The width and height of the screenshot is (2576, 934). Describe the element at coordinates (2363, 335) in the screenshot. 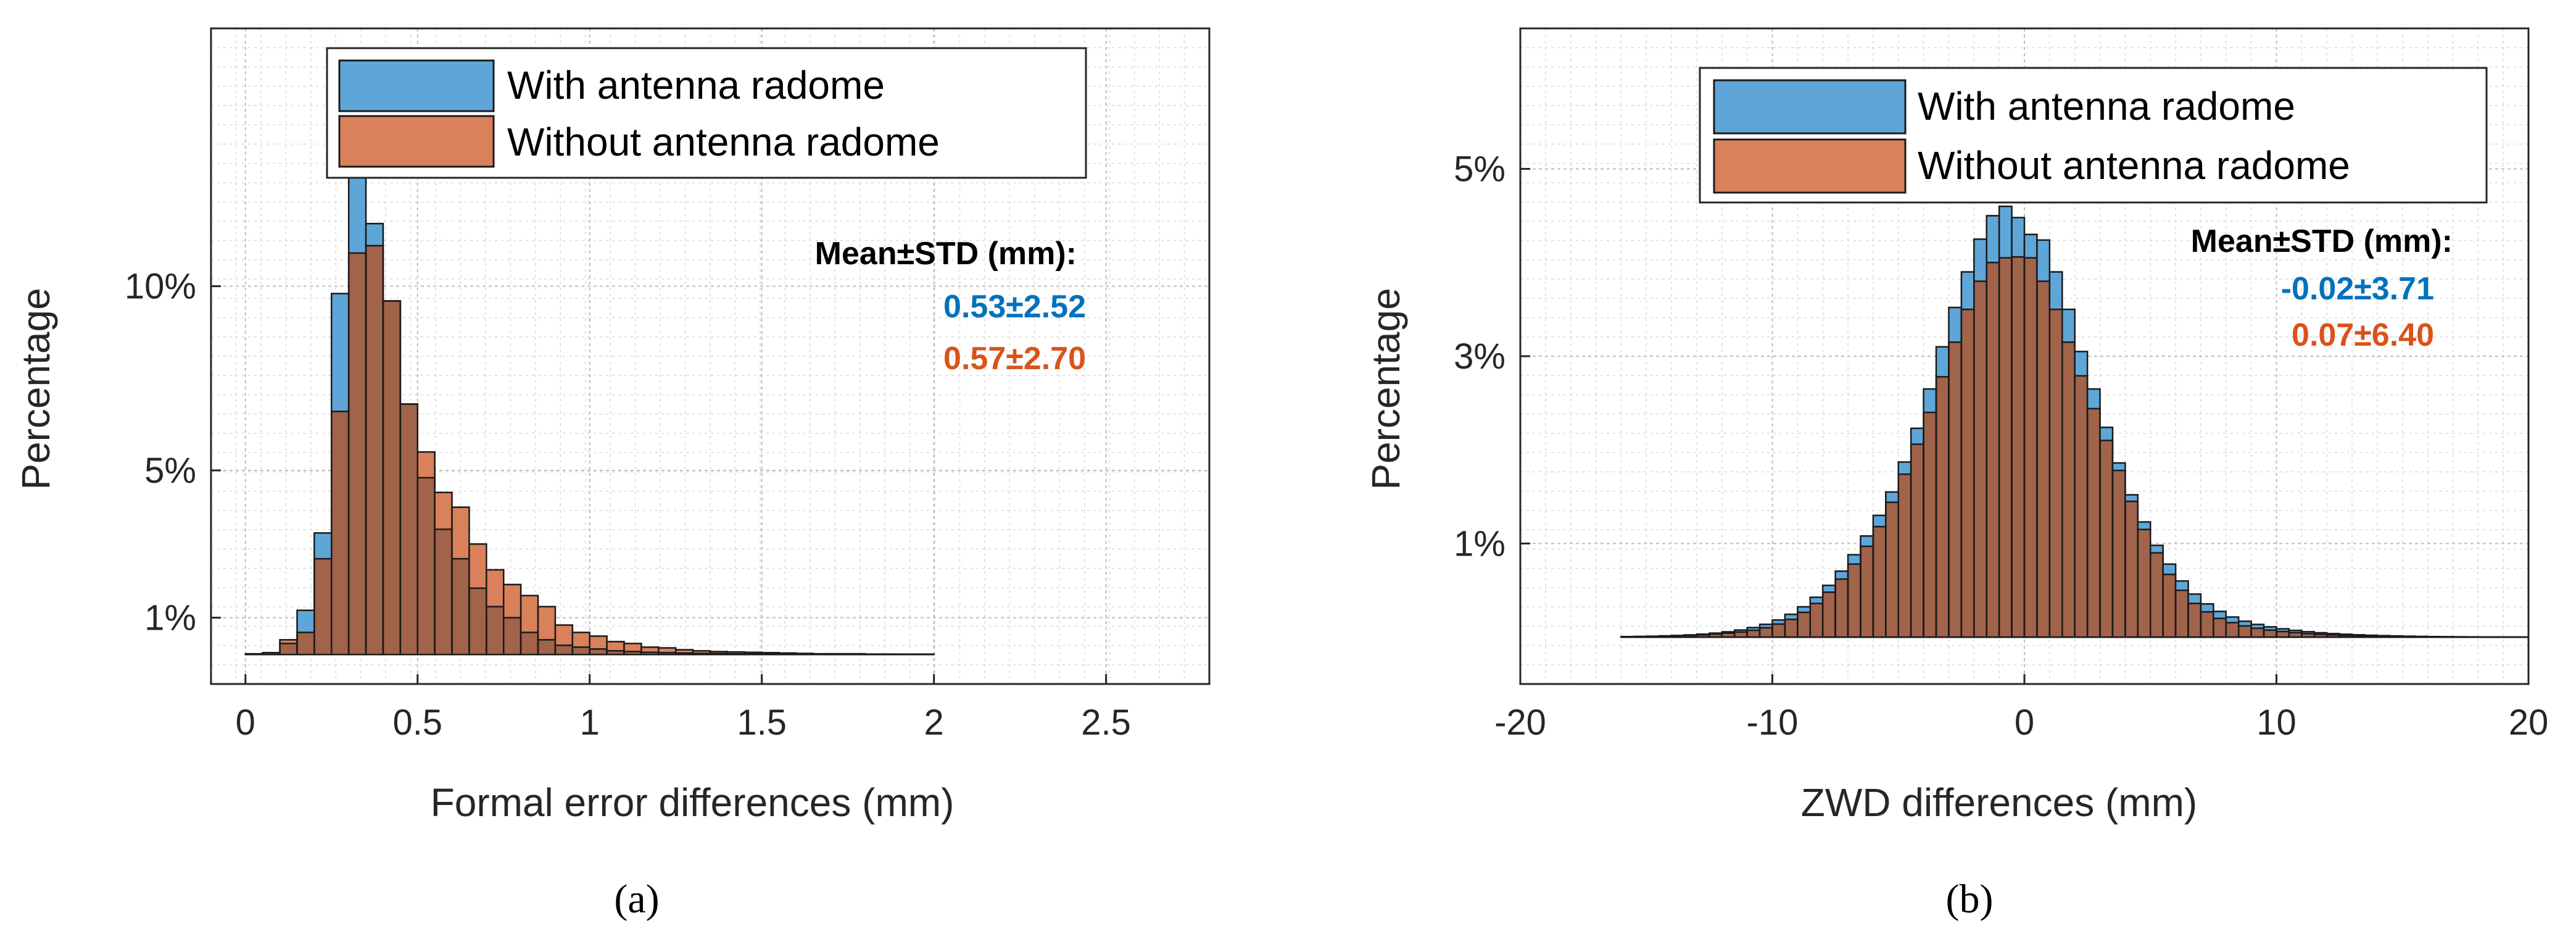

I see `panel-b-stats-without: 0.07±6.40` at that location.